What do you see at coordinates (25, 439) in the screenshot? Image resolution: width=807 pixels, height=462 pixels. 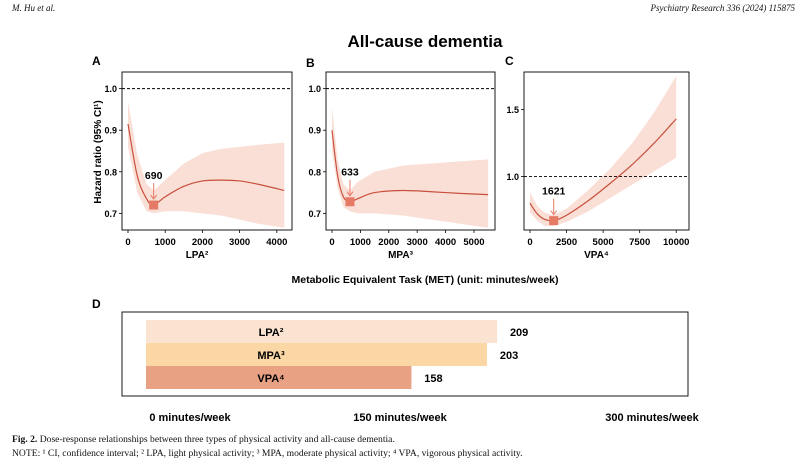 I see `caption-fig-label: Fig. 2.` at bounding box center [25, 439].